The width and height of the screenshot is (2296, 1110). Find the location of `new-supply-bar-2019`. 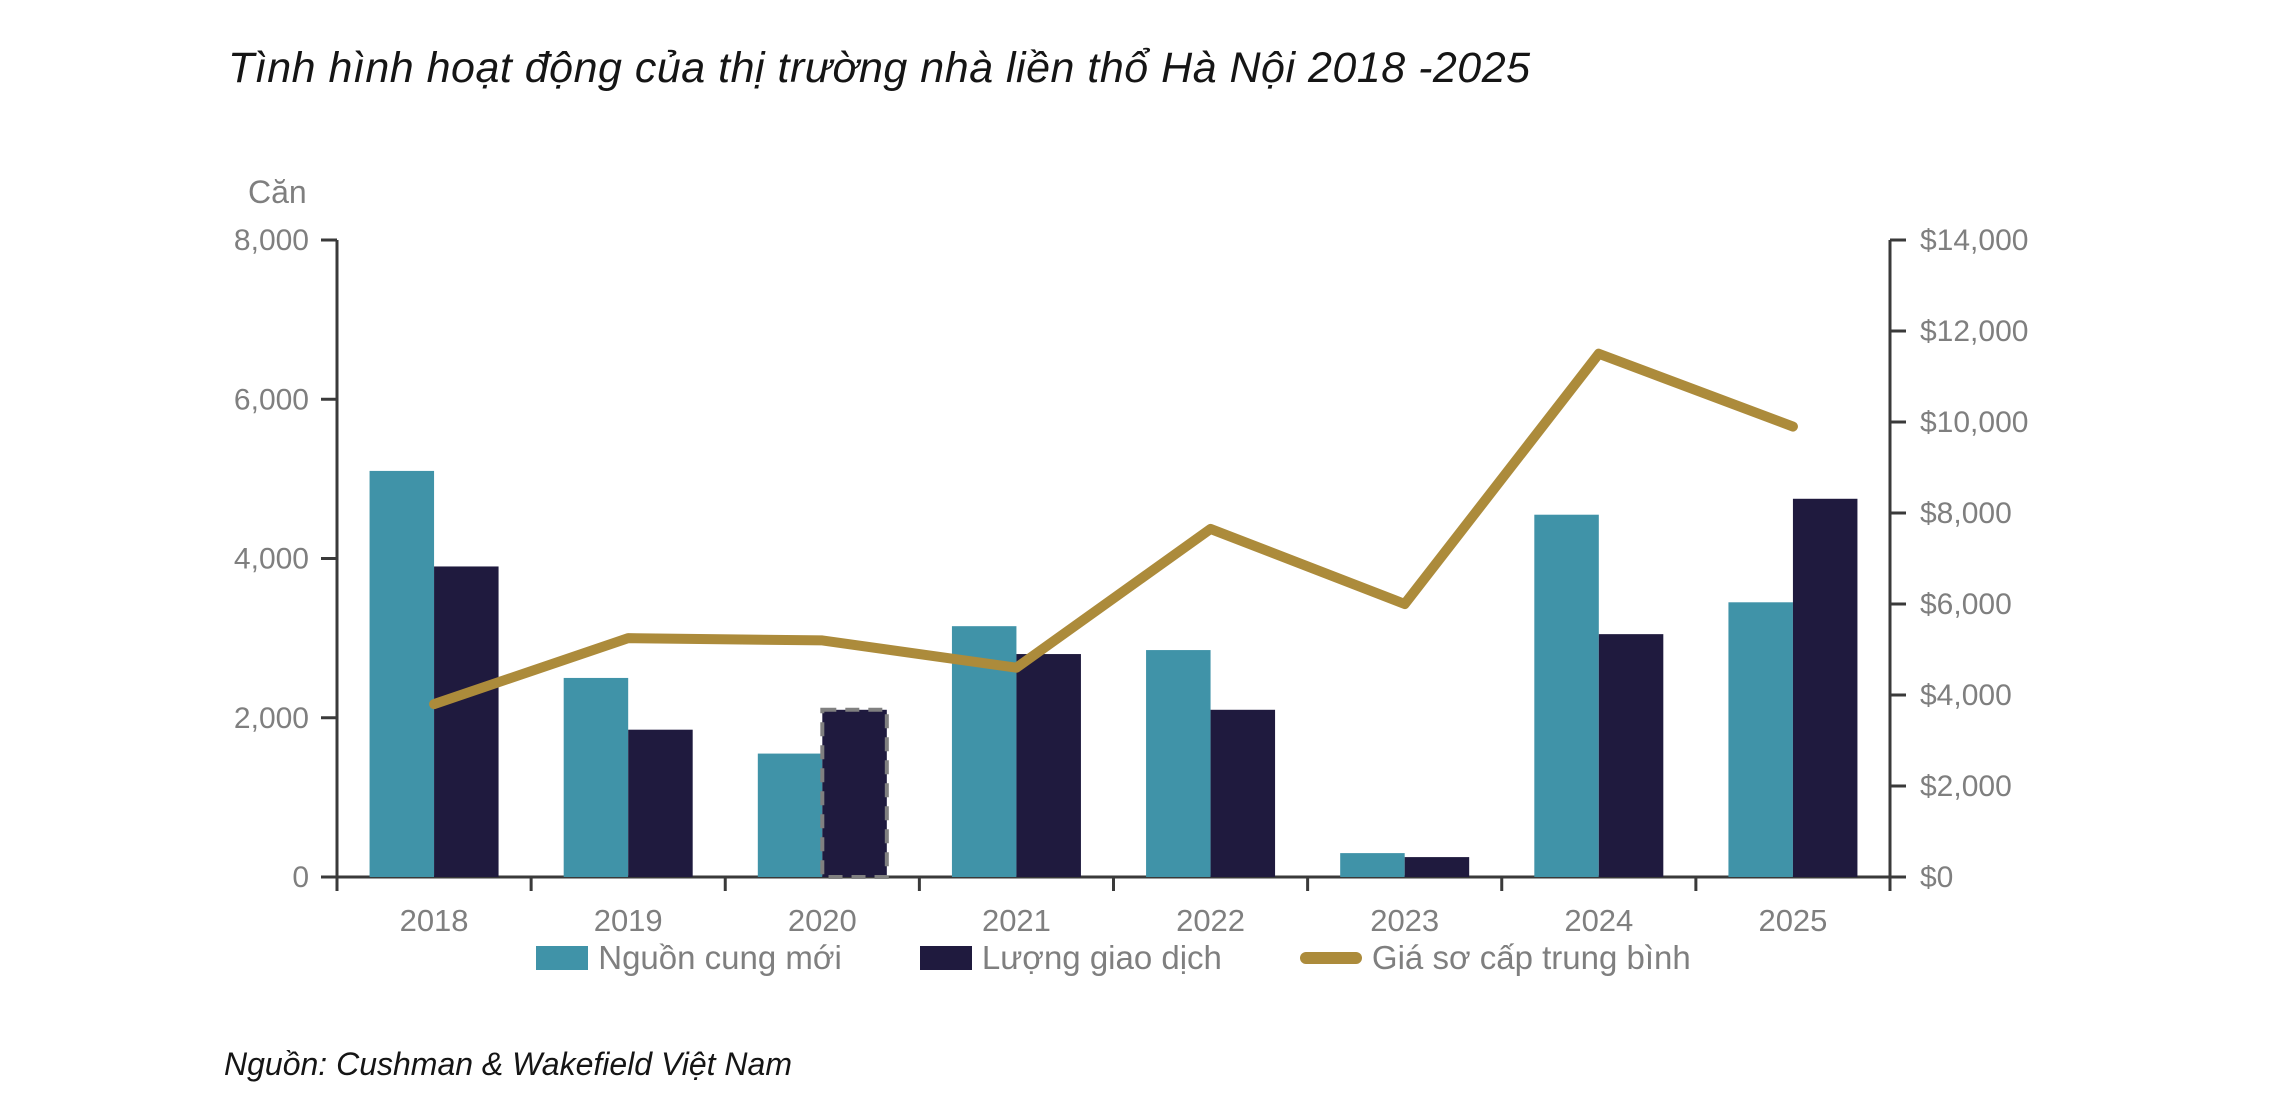

new-supply-bar-2019 is located at coordinates (596, 777).